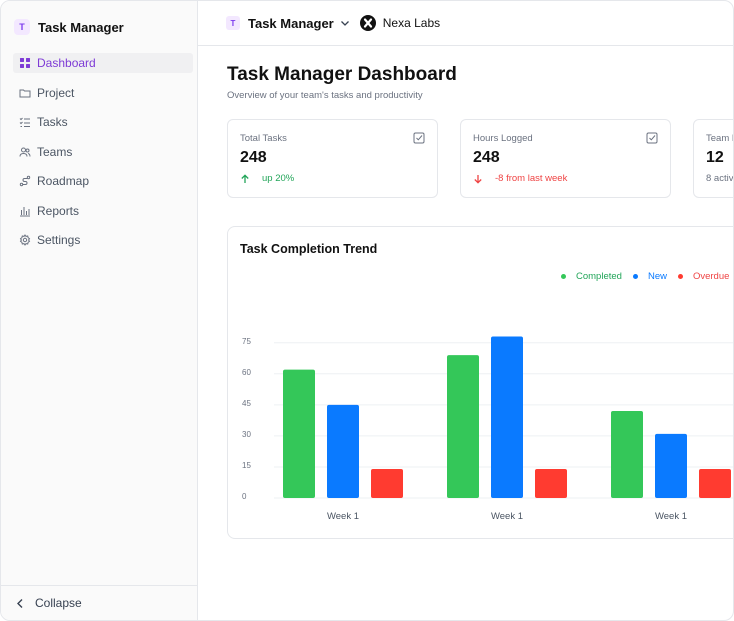 The width and height of the screenshot is (734, 621). I want to click on legend-label: Overdue, so click(711, 276).